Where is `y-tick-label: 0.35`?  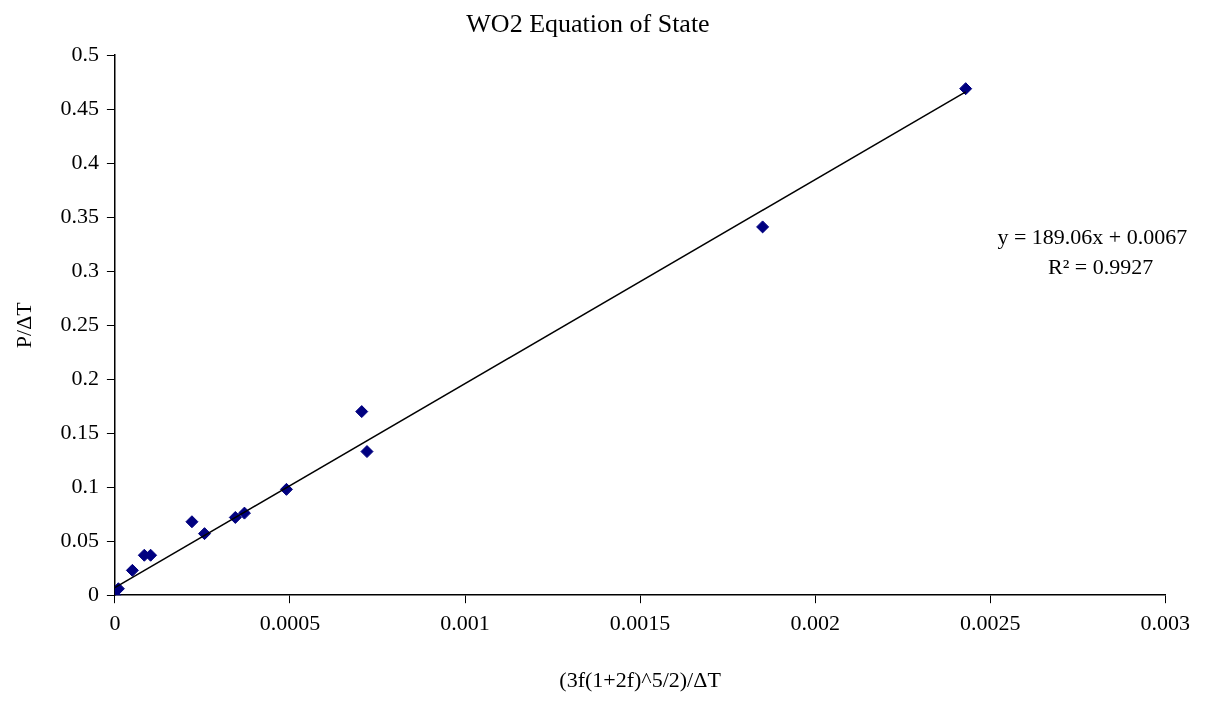
y-tick-label: 0.35 is located at coordinates (79, 215).